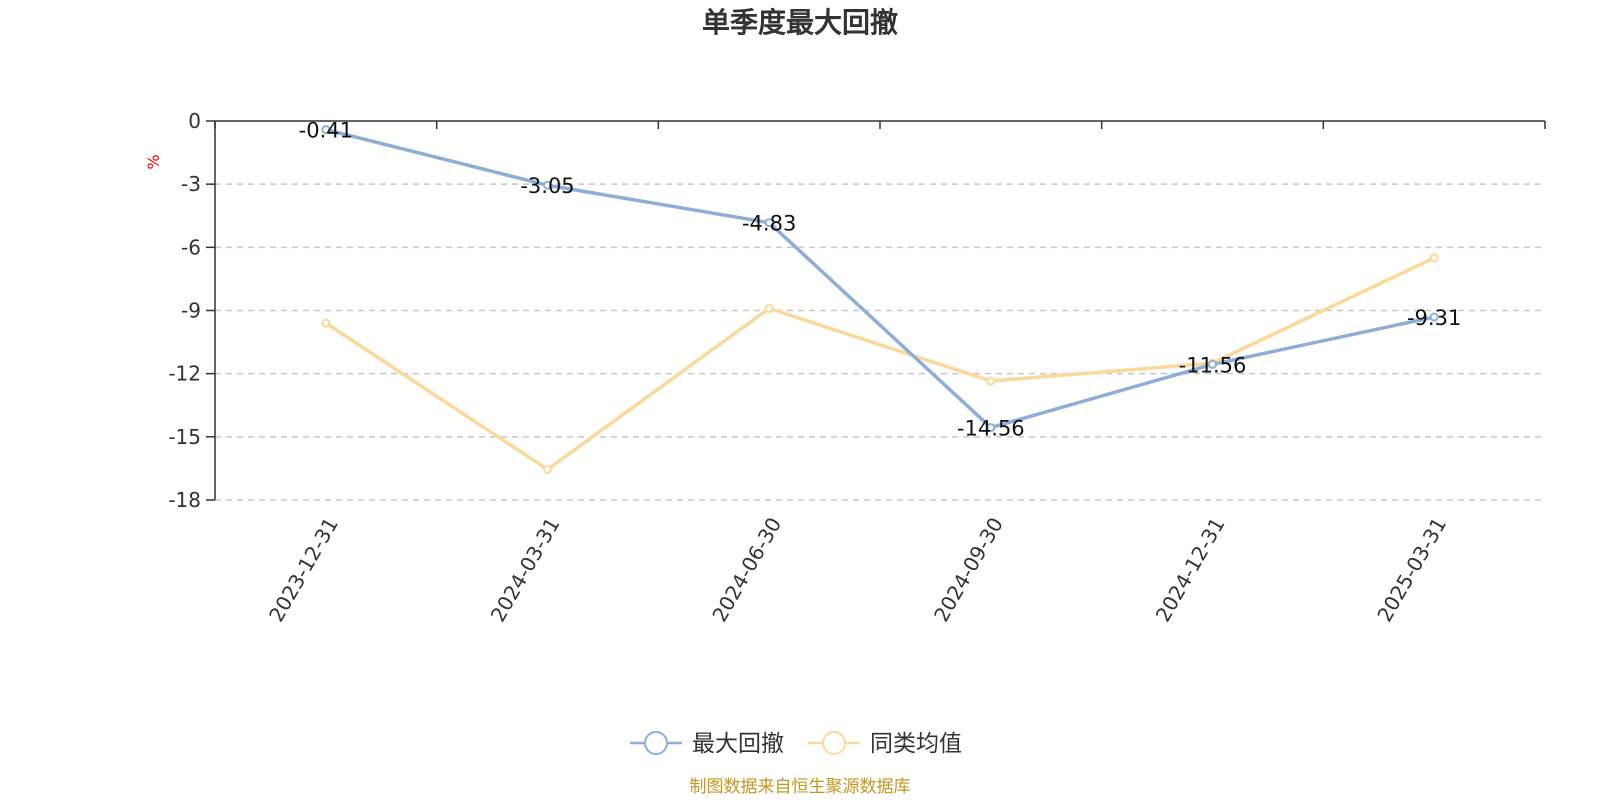 Image resolution: width=1600 pixels, height=800 pixels. What do you see at coordinates (191, 184) in the screenshot?
I see `y-tick-label: -3` at bounding box center [191, 184].